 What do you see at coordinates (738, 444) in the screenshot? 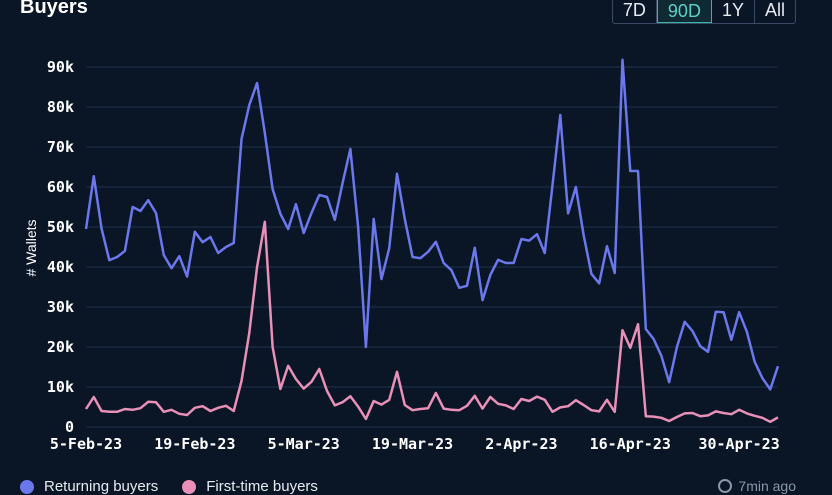
I see `x-tick-label: 30-Apr-23` at bounding box center [738, 444].